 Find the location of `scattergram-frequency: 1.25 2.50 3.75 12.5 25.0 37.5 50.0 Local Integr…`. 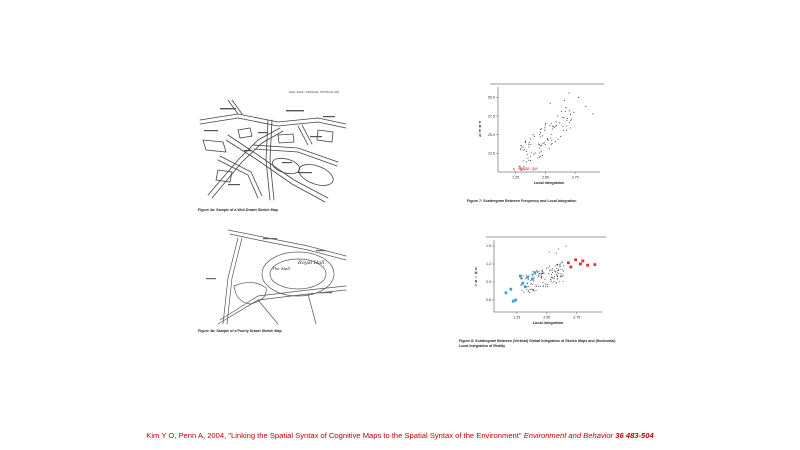

scattergram-frequency: 1.25 2.50 3.75 12.5 25.0 37.5 50.0 Local Integr… is located at coordinates (535, 137).